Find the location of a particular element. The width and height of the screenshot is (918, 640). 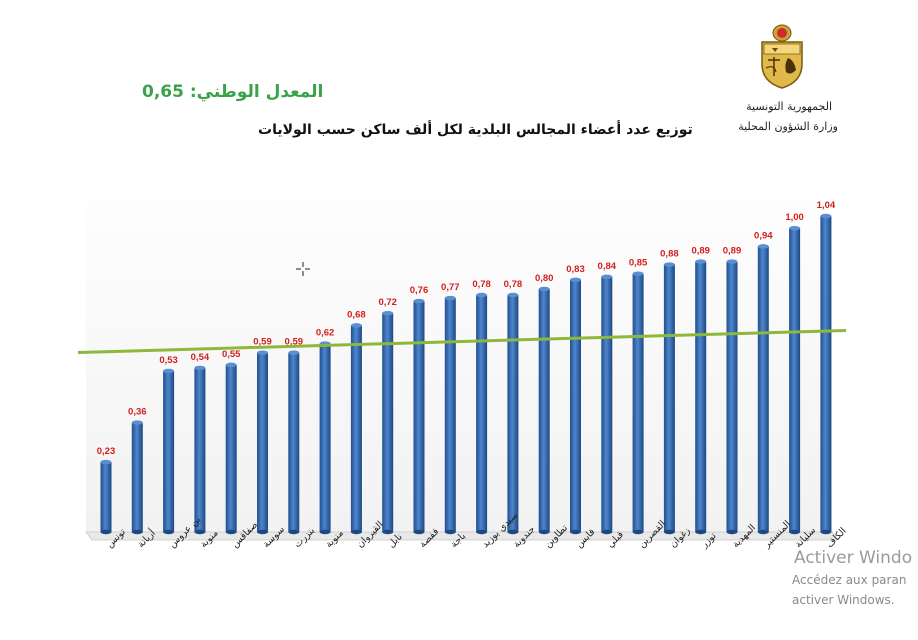

org-name-republic: الجمهورية التونسية is located at coordinates (789, 106).